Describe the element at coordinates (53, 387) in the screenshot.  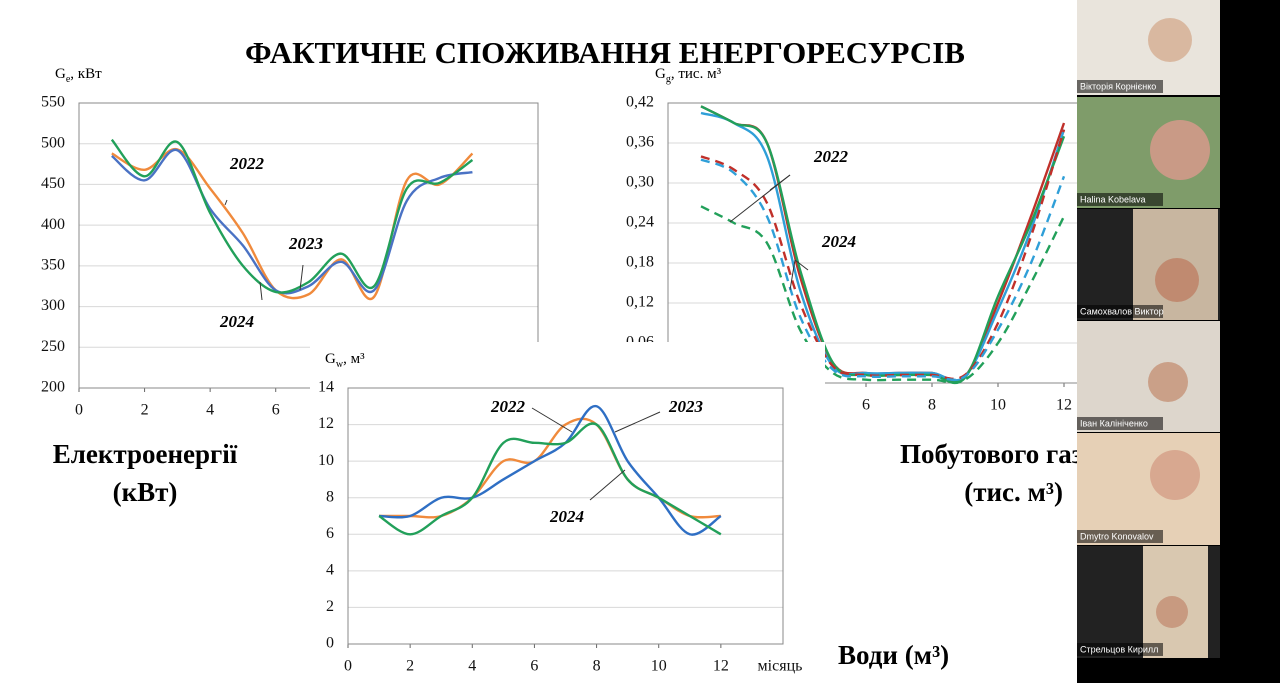
I see `y-tick-label: 200` at that location.